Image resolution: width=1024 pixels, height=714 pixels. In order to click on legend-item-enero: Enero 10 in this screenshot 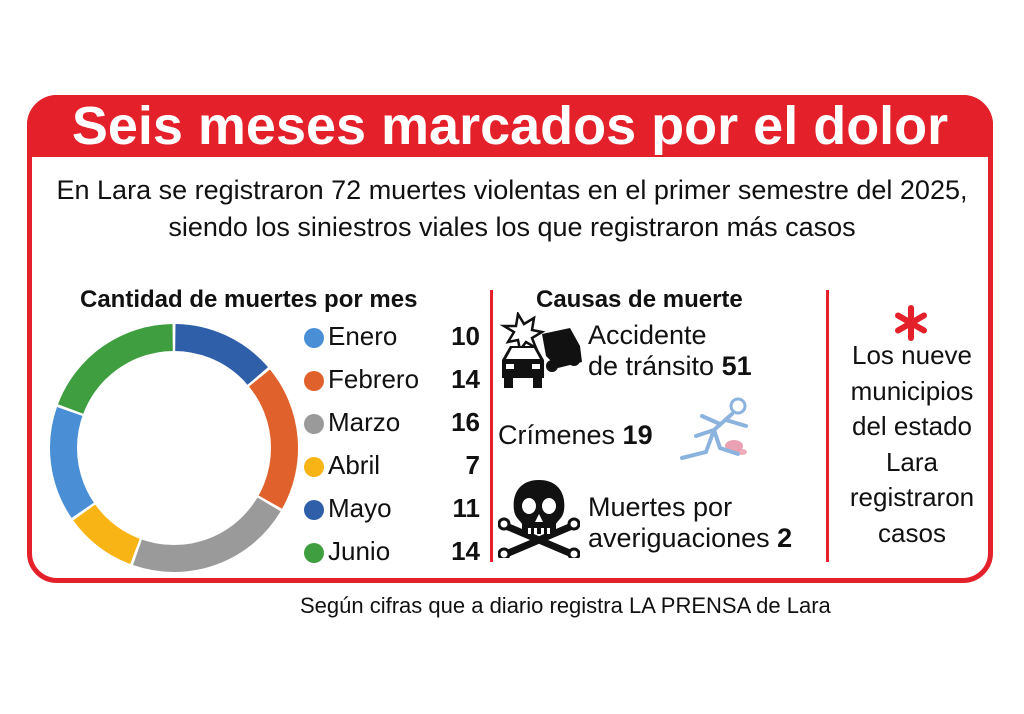, I will do `click(392, 338)`.